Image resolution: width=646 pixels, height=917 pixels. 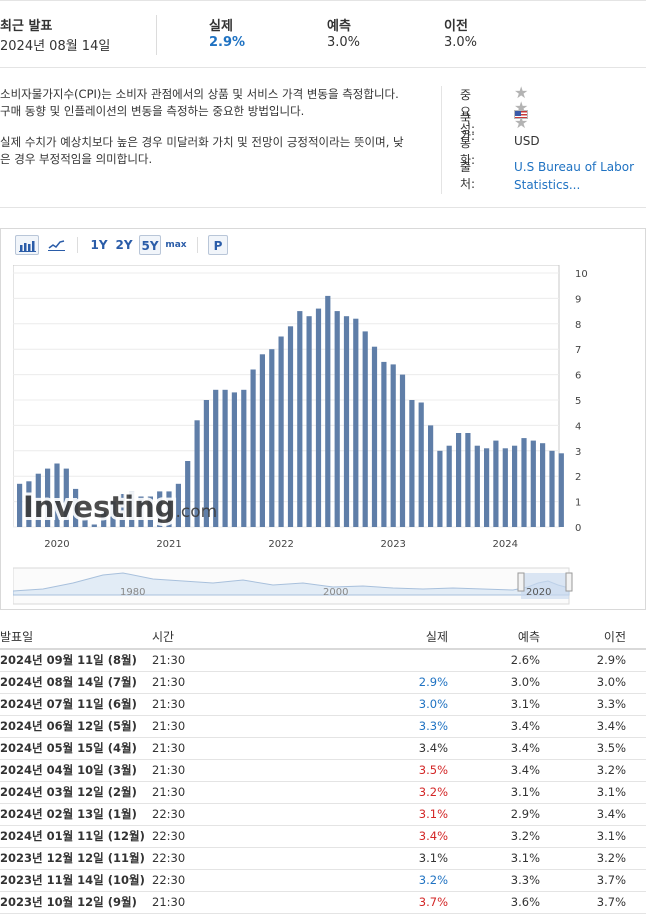 What do you see at coordinates (468, 175) in the screenshot?
I see `source-label: 출처:` at bounding box center [468, 175].